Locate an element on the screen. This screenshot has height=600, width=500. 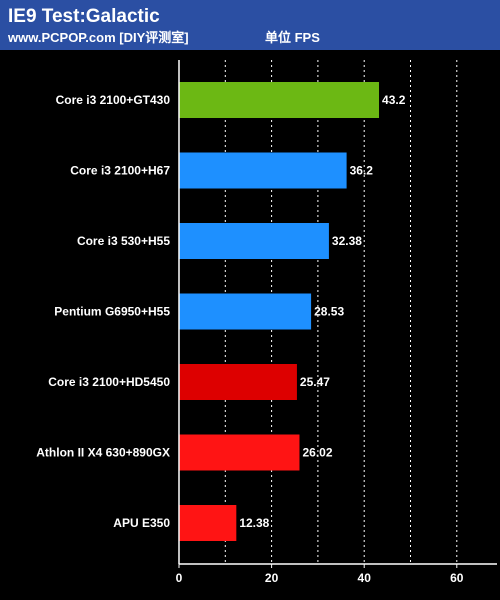
x-tick-label: 20 is located at coordinates (272, 578).